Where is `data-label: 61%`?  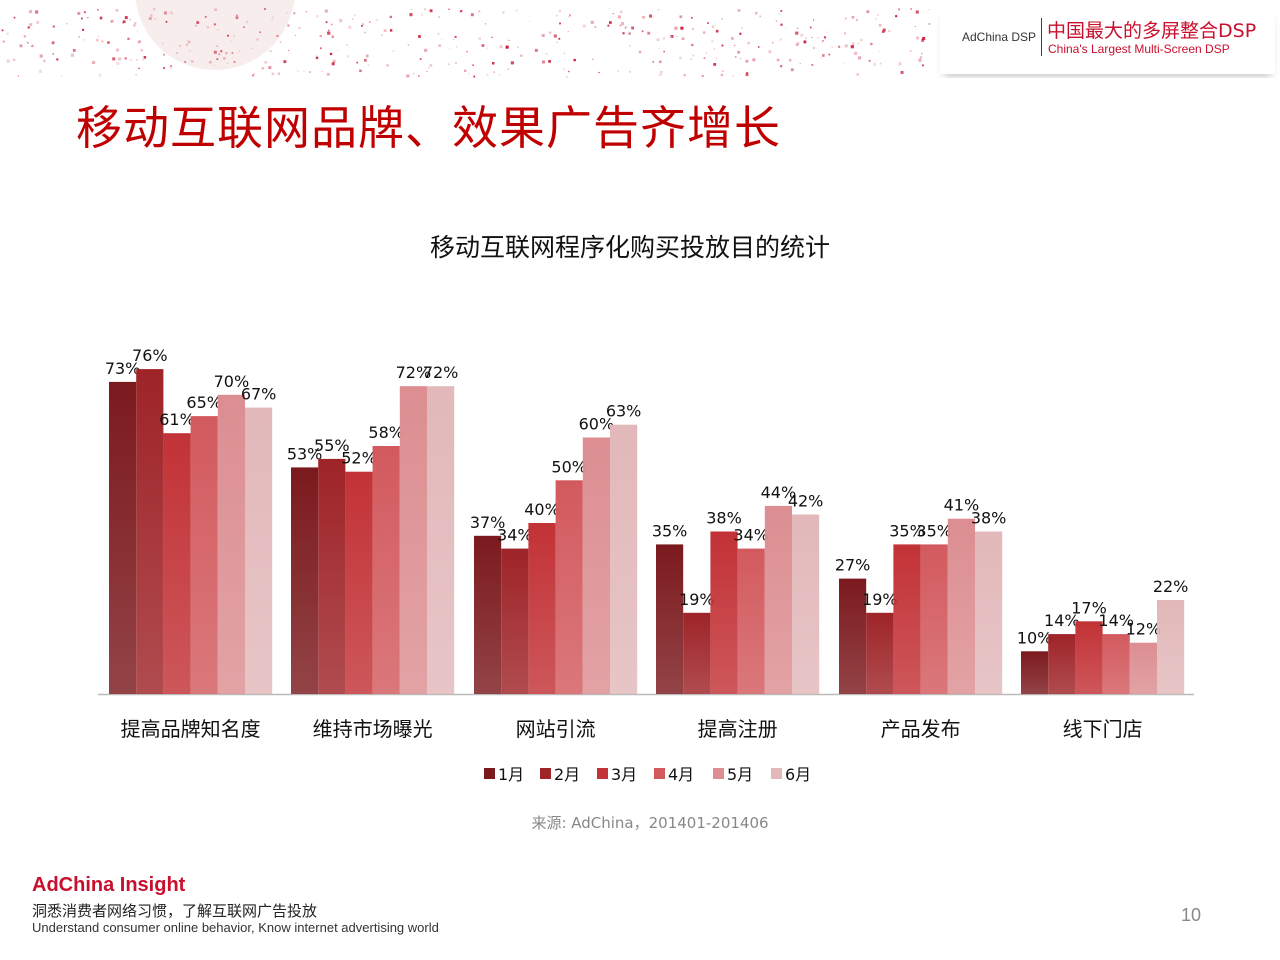 data-label: 61% is located at coordinates (177, 419).